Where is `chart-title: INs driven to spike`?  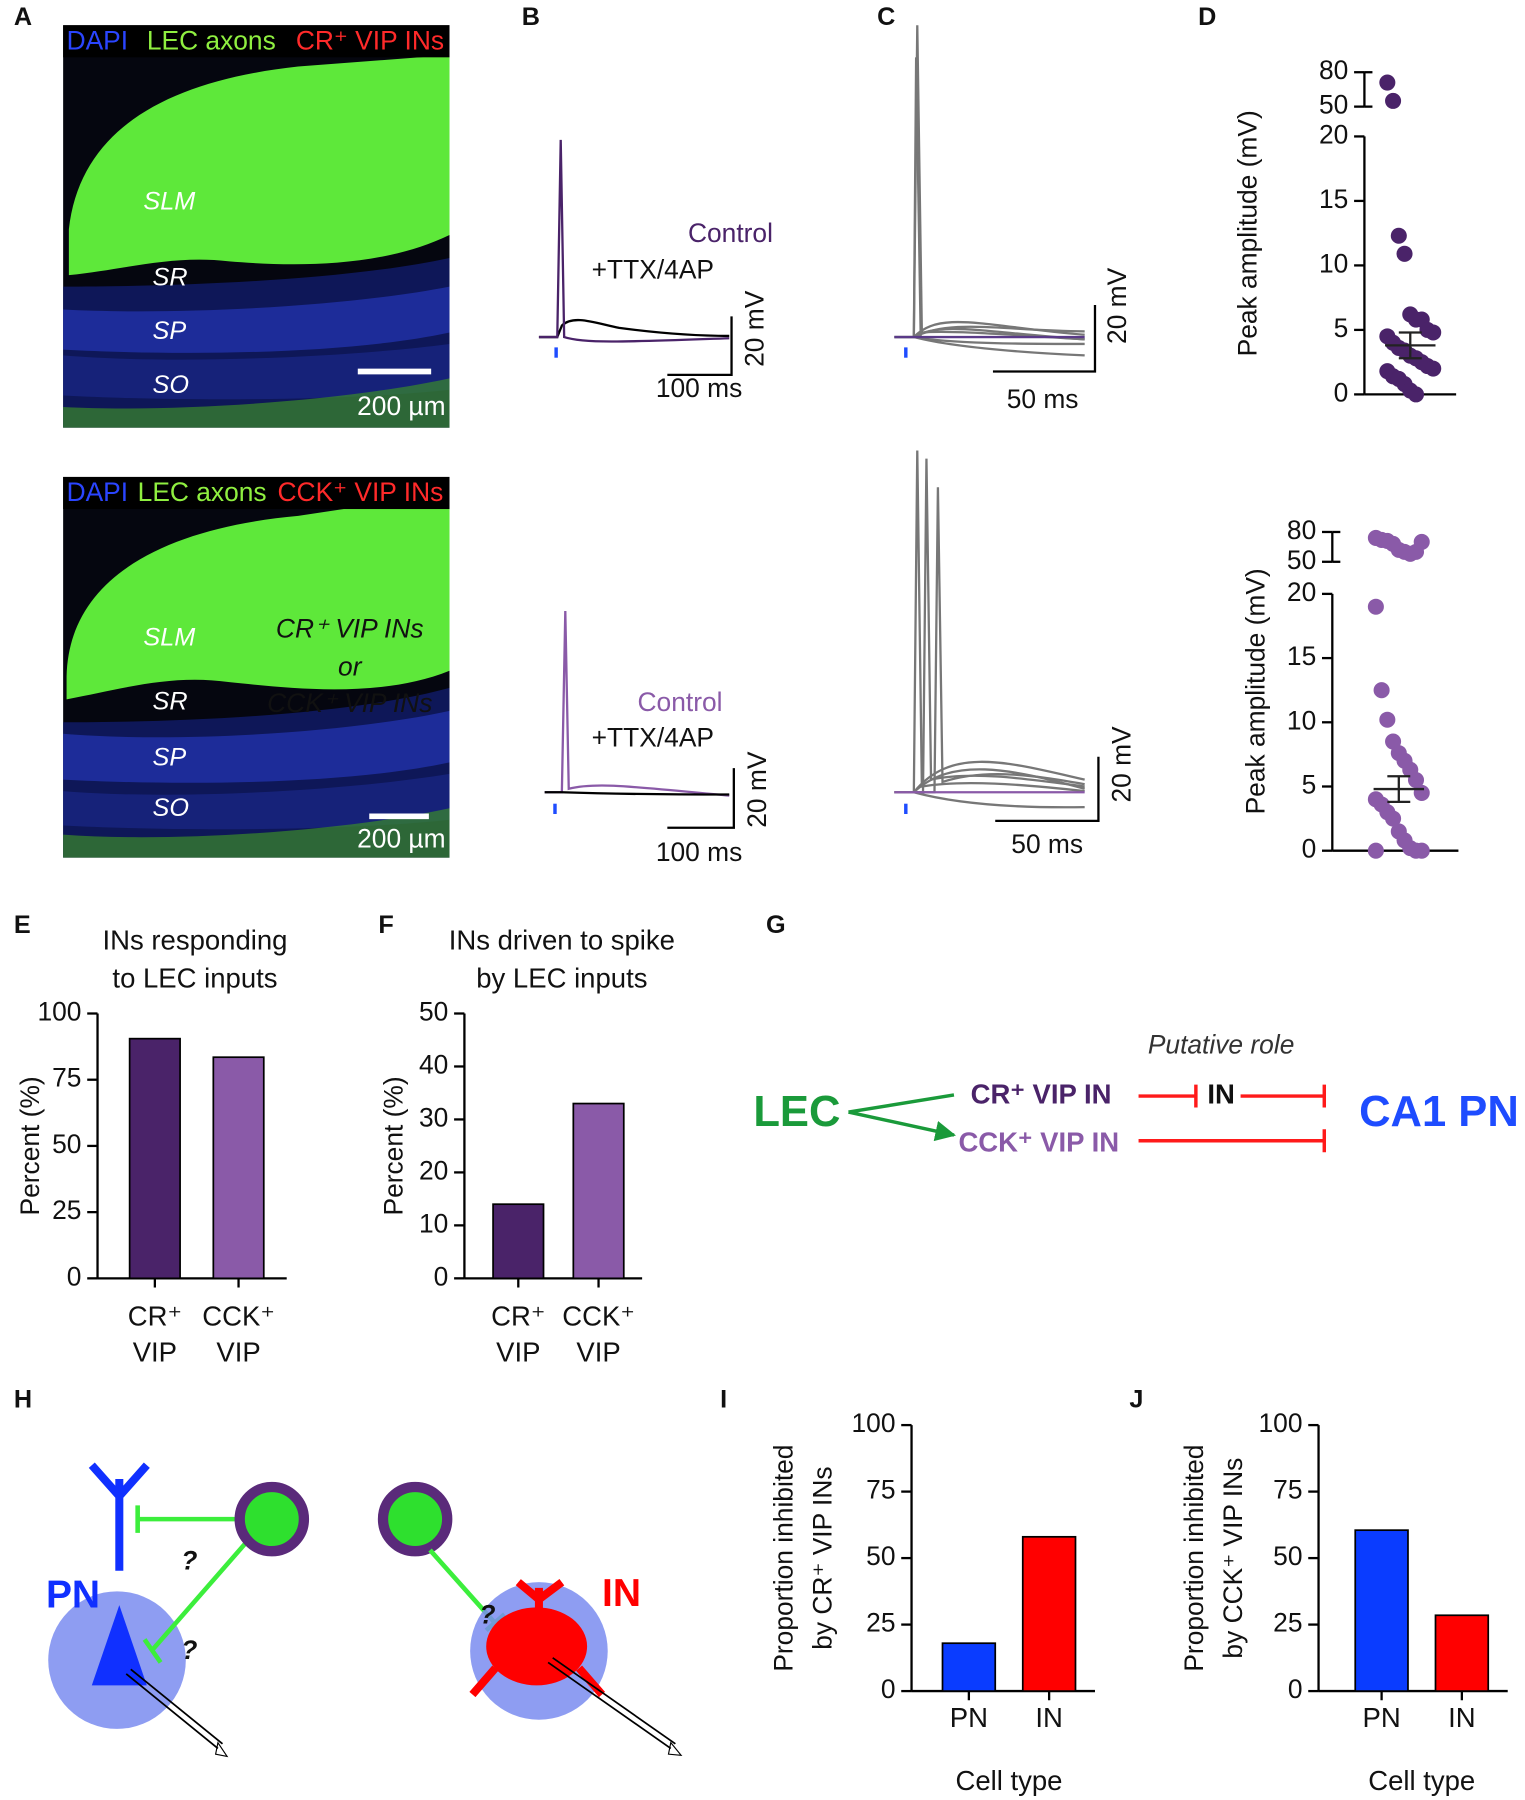 chart-title: INs driven to spike is located at coordinates (562, 940).